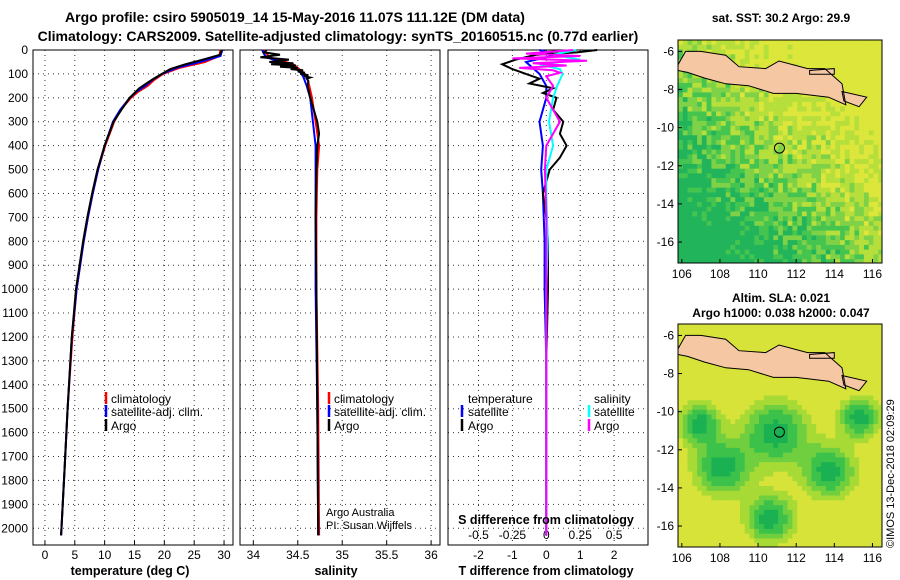 This screenshot has width=900, height=580. What do you see at coordinates (668, 374) in the screenshot?
I see `map-y-tick-label: -8` at bounding box center [668, 374].